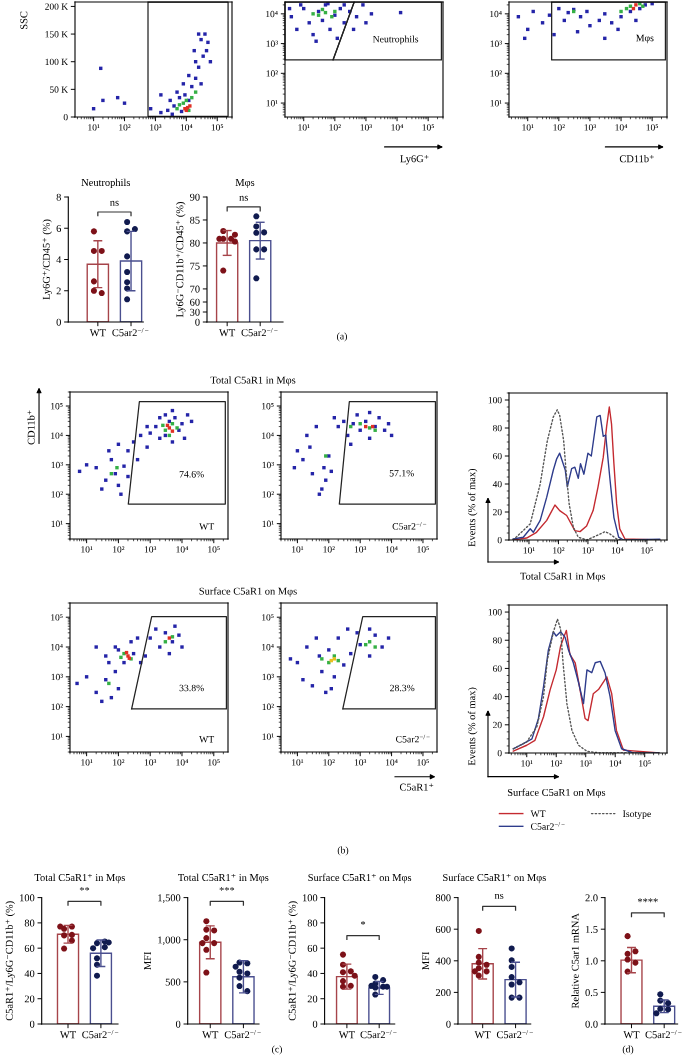 The height and width of the screenshot is (1064, 687). What do you see at coordinates (342, 337) in the screenshot?
I see `text: (a)` at bounding box center [342, 337].